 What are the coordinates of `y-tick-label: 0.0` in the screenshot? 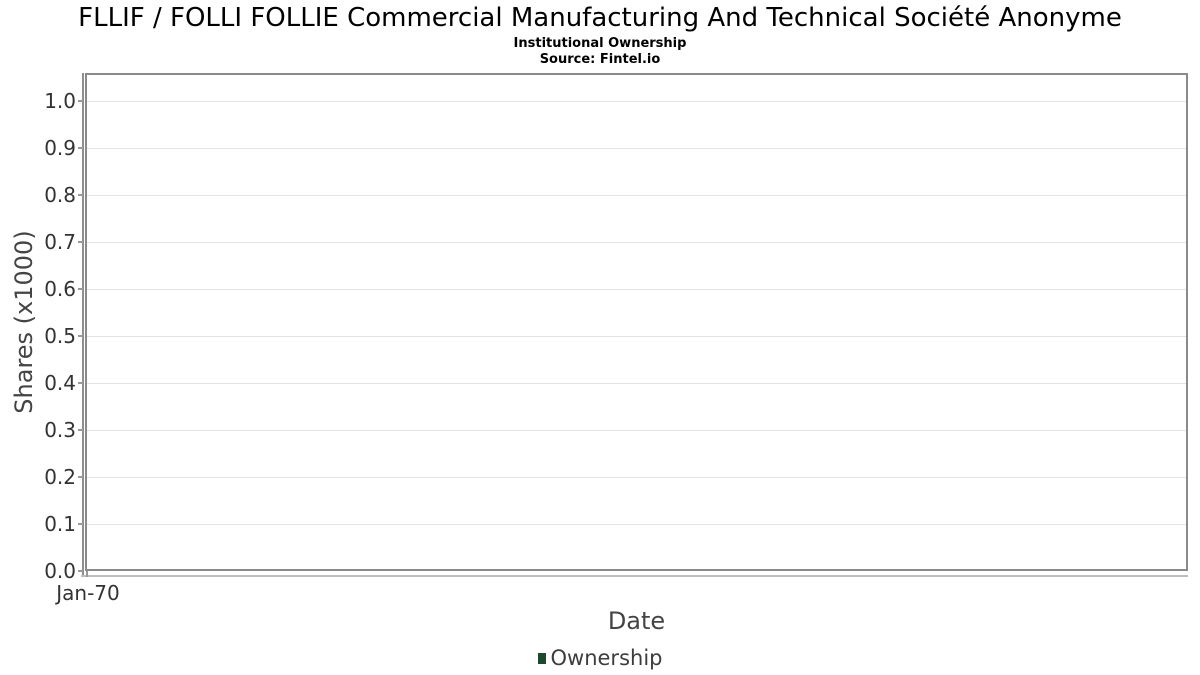 It's located at (60, 571).